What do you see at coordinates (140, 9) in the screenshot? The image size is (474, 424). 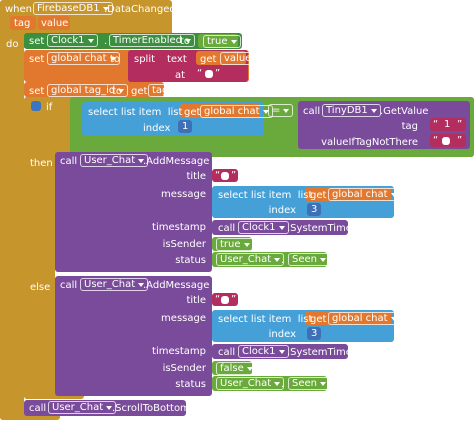 I see `block-label: .DataChanged` at bounding box center [140, 9].